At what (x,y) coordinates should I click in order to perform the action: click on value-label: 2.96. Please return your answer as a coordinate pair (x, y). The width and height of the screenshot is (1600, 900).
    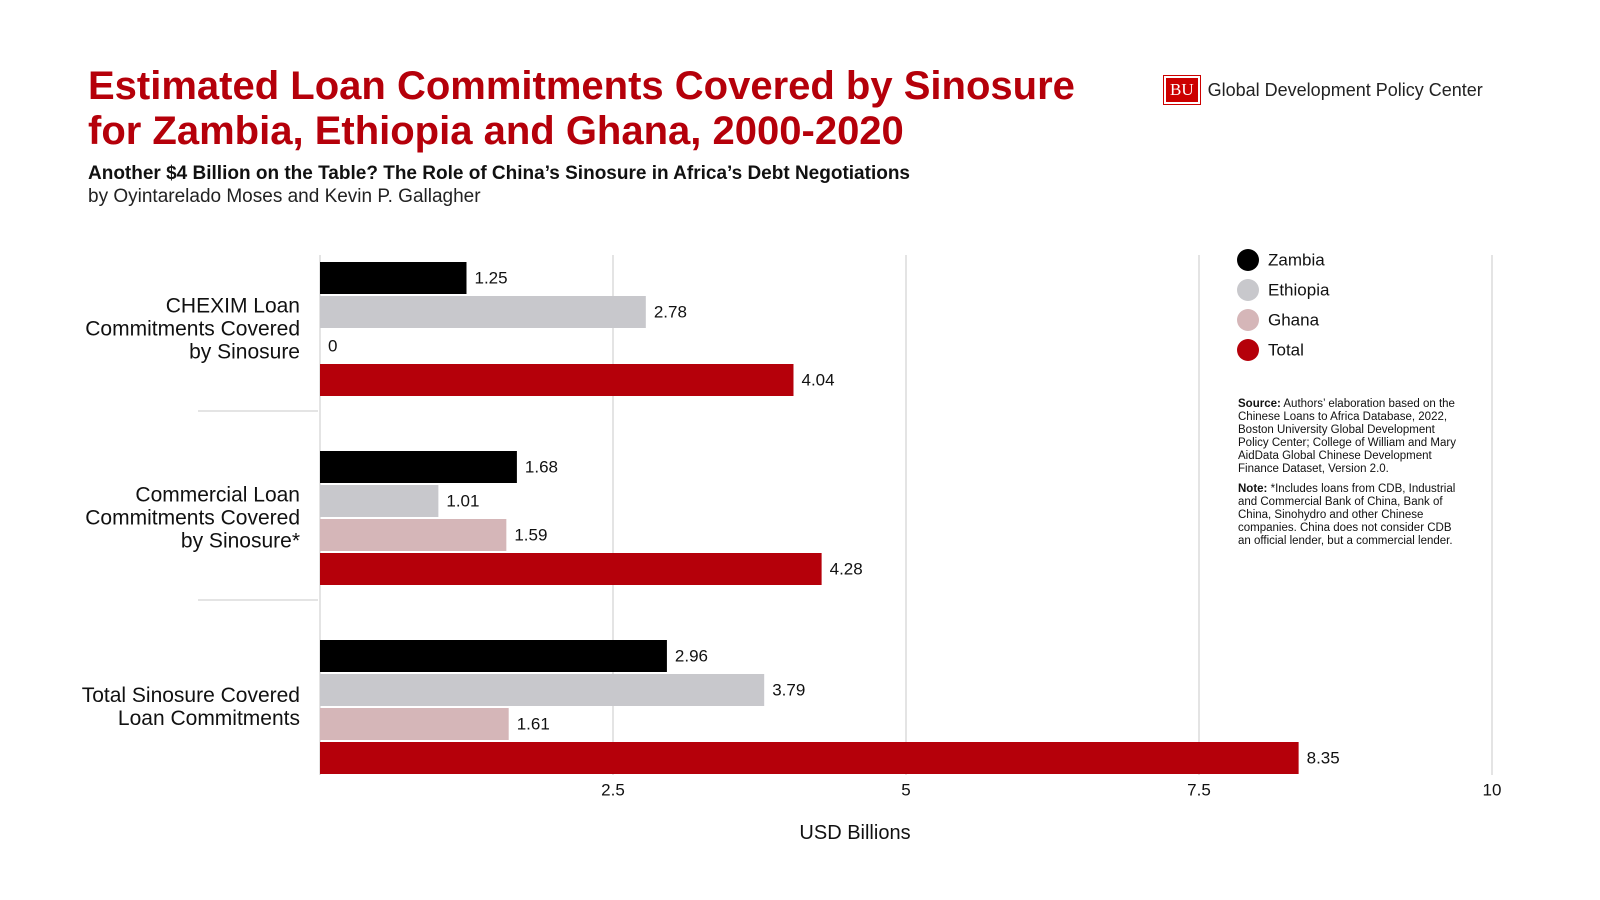
    Looking at the image, I should click on (691, 655).